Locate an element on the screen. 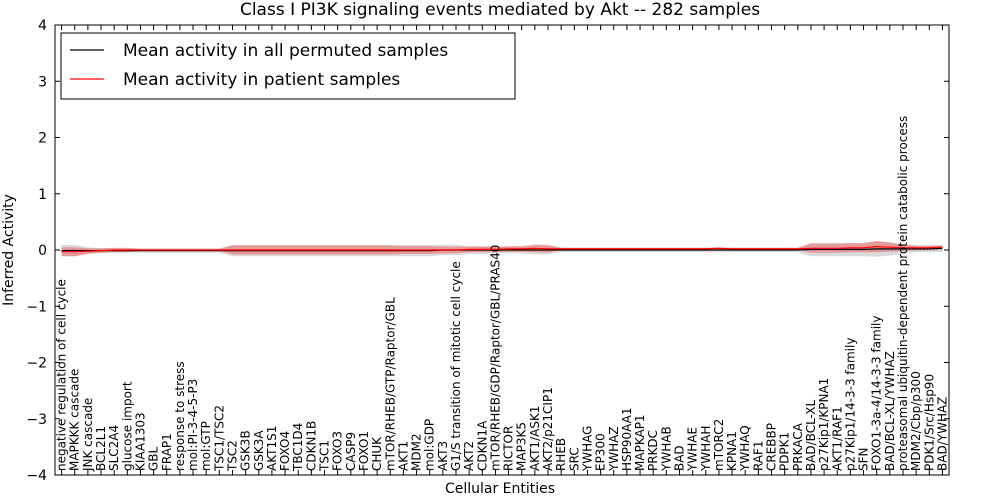  x-category-label: EP300 is located at coordinates (601, 452).